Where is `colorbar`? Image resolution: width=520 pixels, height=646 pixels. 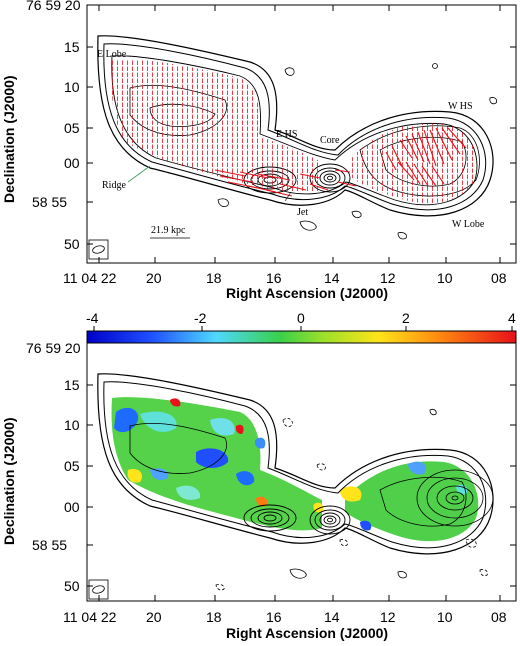 colorbar is located at coordinates (301, 337).